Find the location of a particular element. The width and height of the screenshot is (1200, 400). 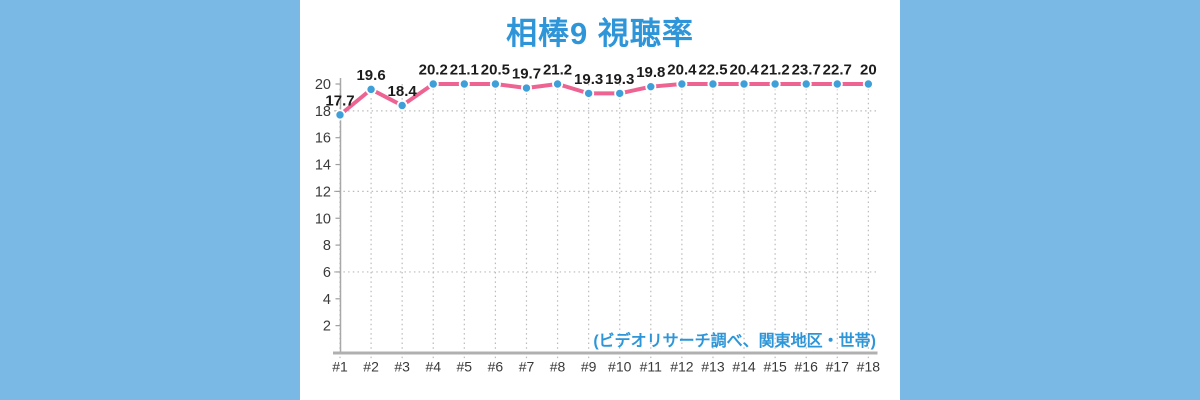

x-tick-label: #13 is located at coordinates (713, 367).